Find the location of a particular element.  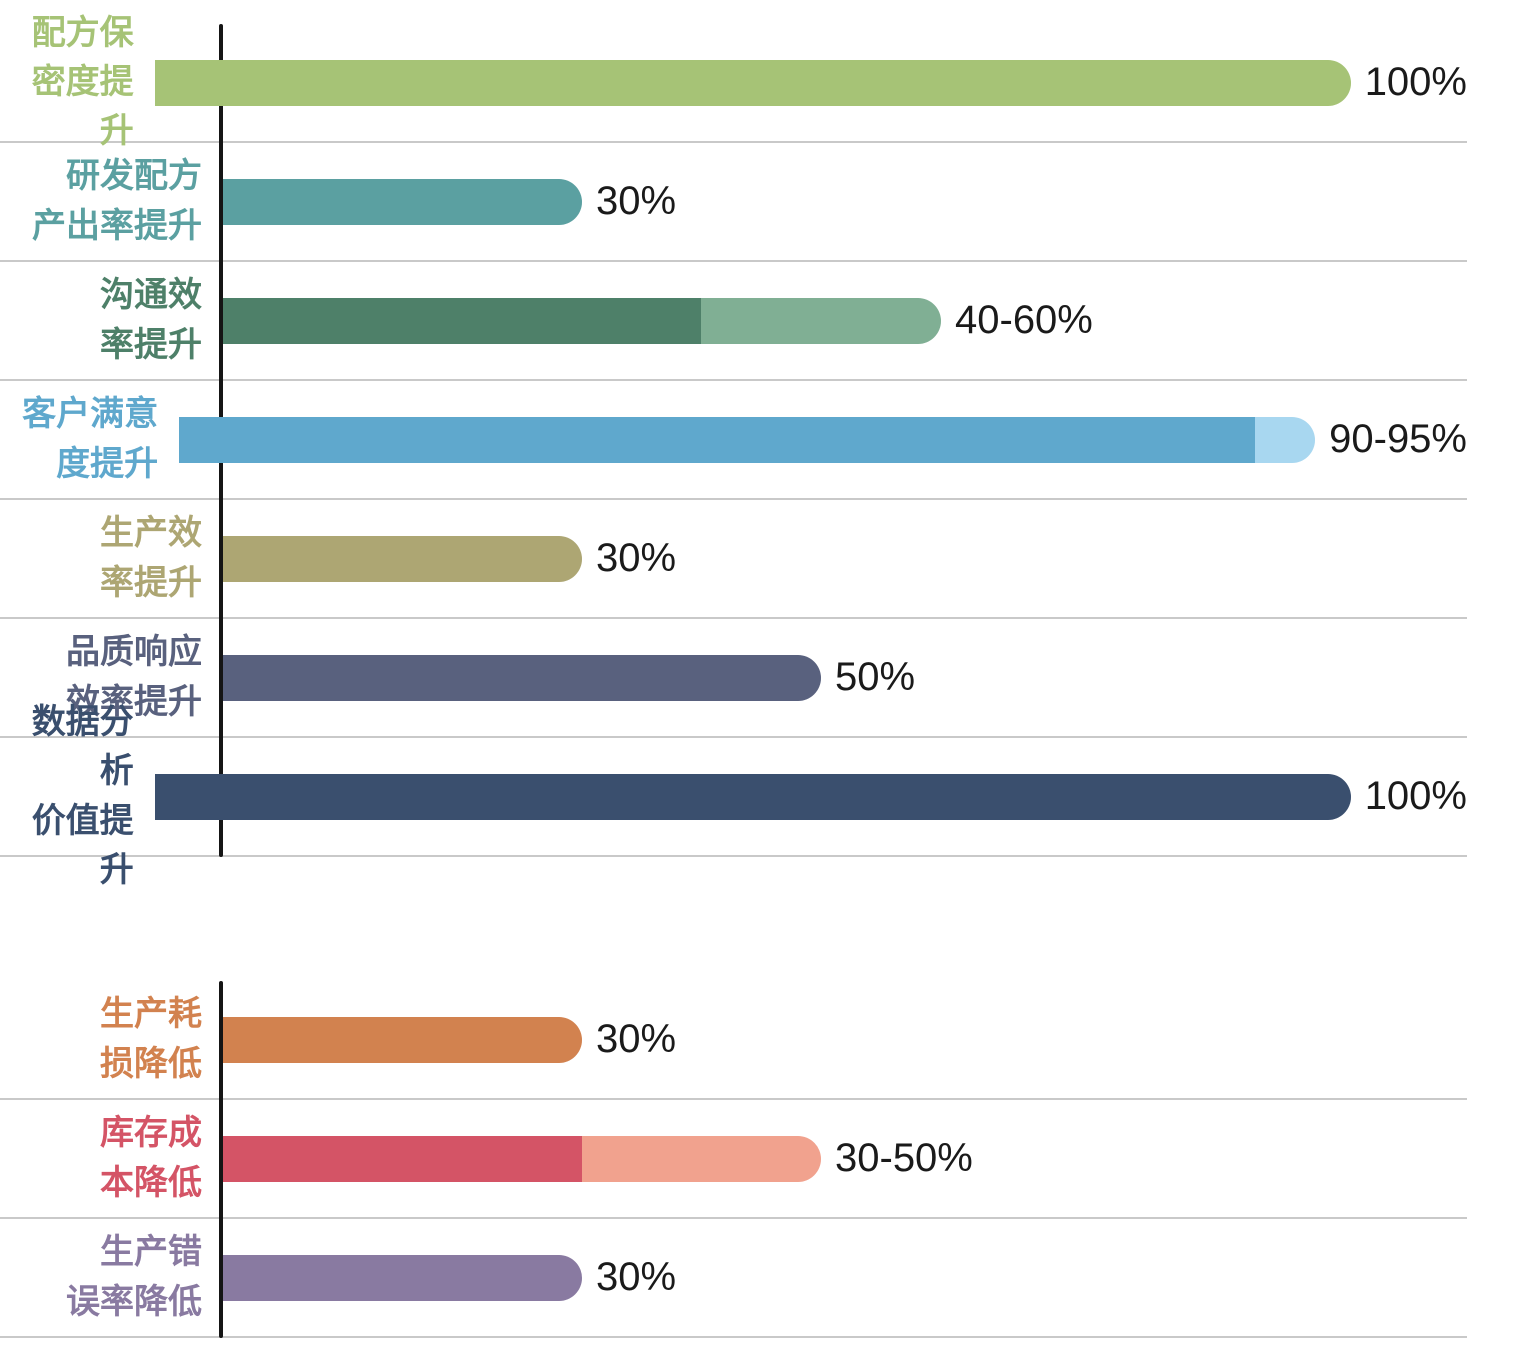

bar-track: 90-95% is located at coordinates (823, 439).